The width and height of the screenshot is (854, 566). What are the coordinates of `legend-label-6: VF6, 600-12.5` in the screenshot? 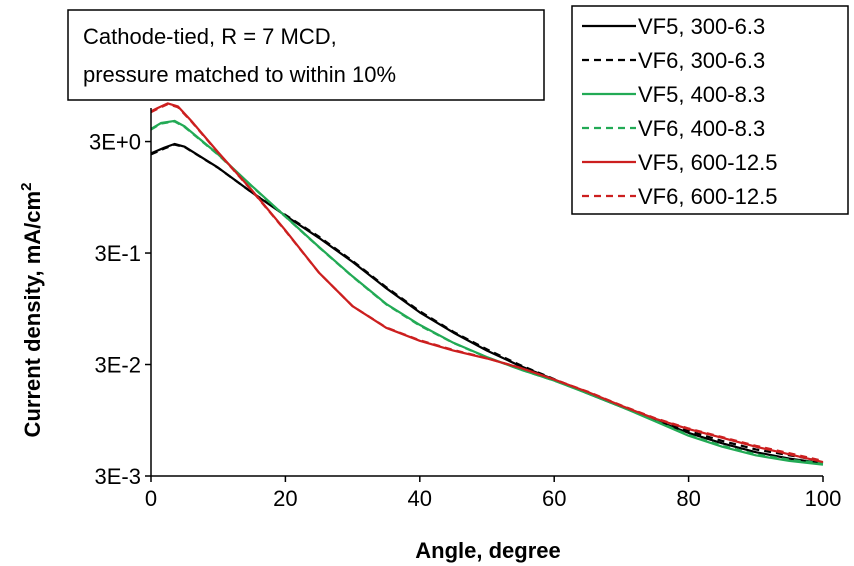 It's located at (707, 196).